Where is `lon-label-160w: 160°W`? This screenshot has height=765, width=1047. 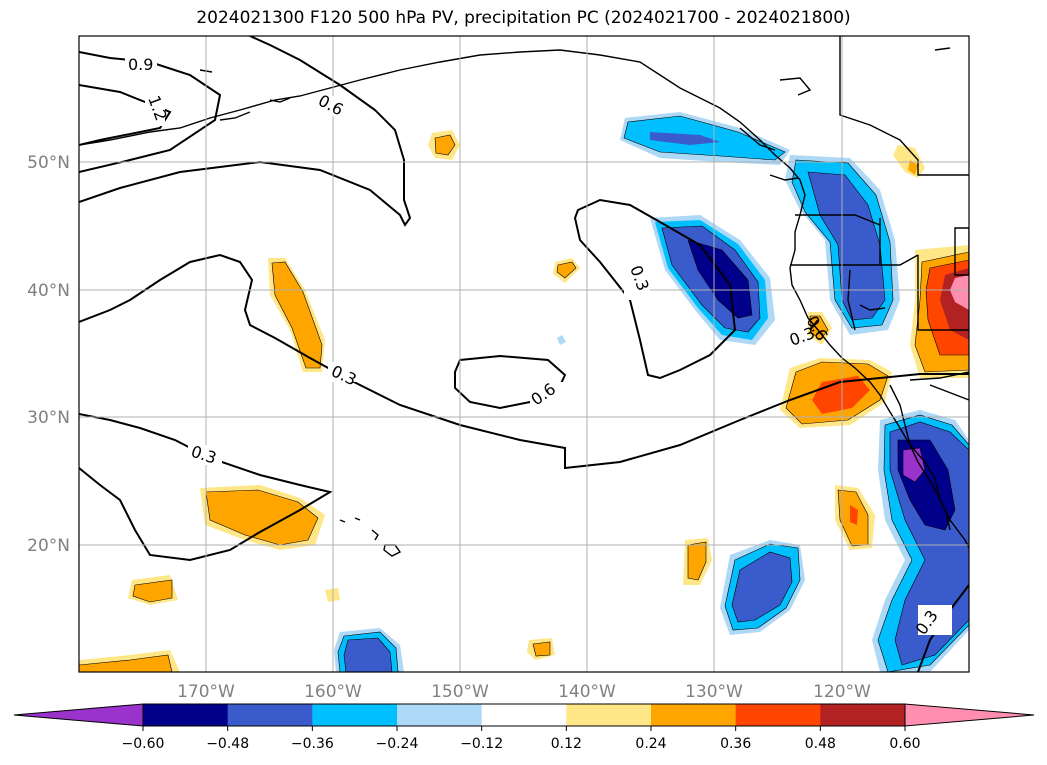
lon-label-160w: 160°W is located at coordinates (333, 692).